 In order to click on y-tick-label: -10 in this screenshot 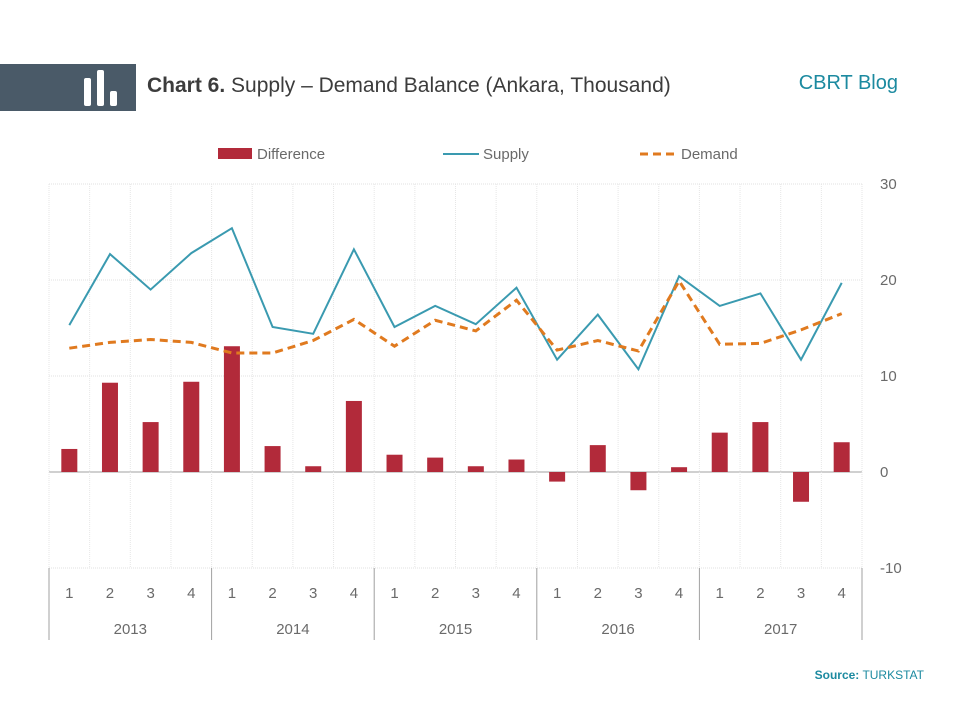, I will do `click(891, 568)`.